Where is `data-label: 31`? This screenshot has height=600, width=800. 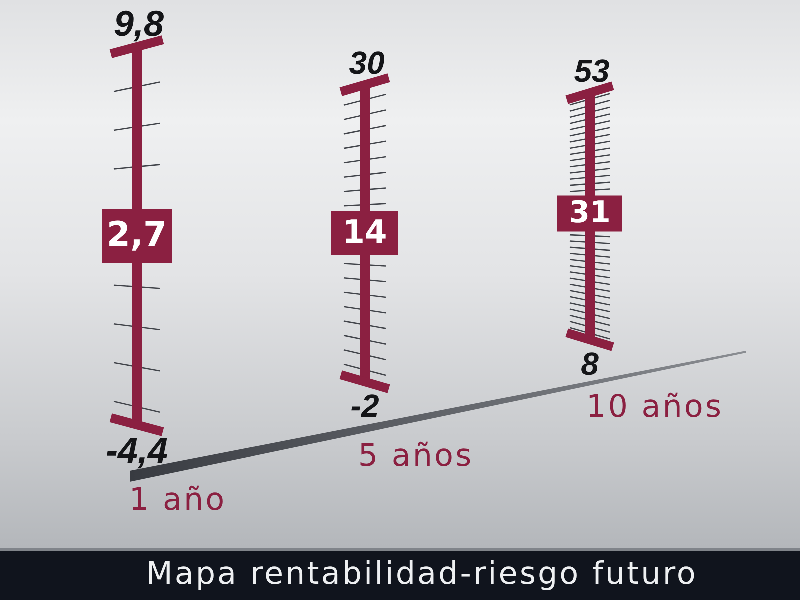 data-label: 31 is located at coordinates (590, 213).